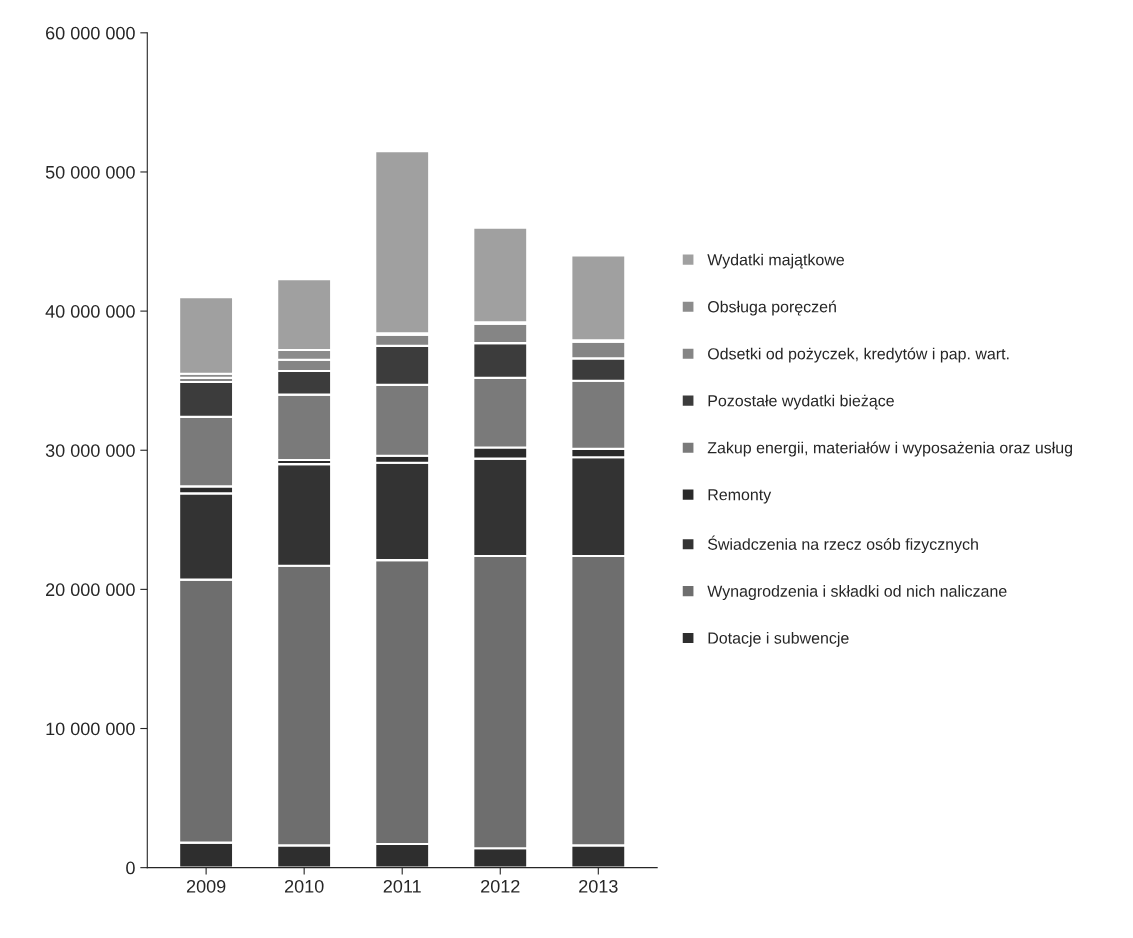 This screenshot has height=938, width=1133. Describe the element at coordinates (775, 261) in the screenshot. I see `legend-label: Wydatki majątkowe` at that location.